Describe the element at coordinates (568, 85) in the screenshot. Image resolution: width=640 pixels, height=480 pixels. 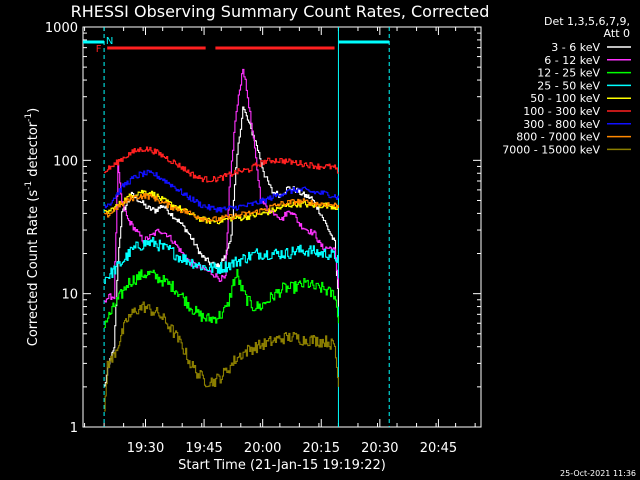
I see `legend-entry-label: 25 - 50 keV` at that location.